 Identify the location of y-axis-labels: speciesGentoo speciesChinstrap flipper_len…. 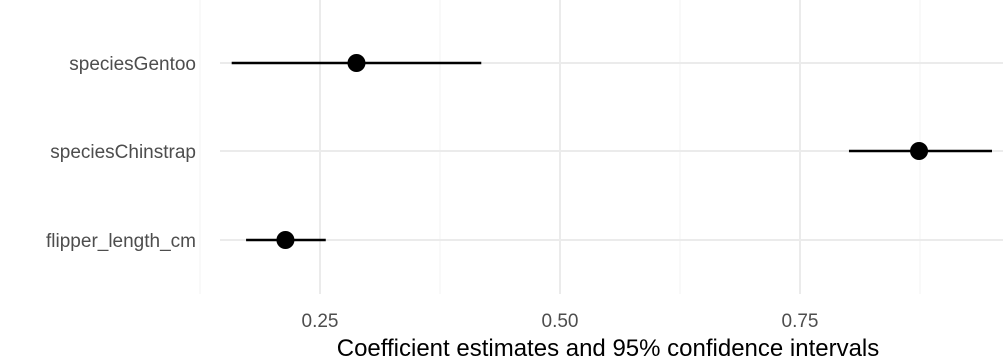
(121, 153).